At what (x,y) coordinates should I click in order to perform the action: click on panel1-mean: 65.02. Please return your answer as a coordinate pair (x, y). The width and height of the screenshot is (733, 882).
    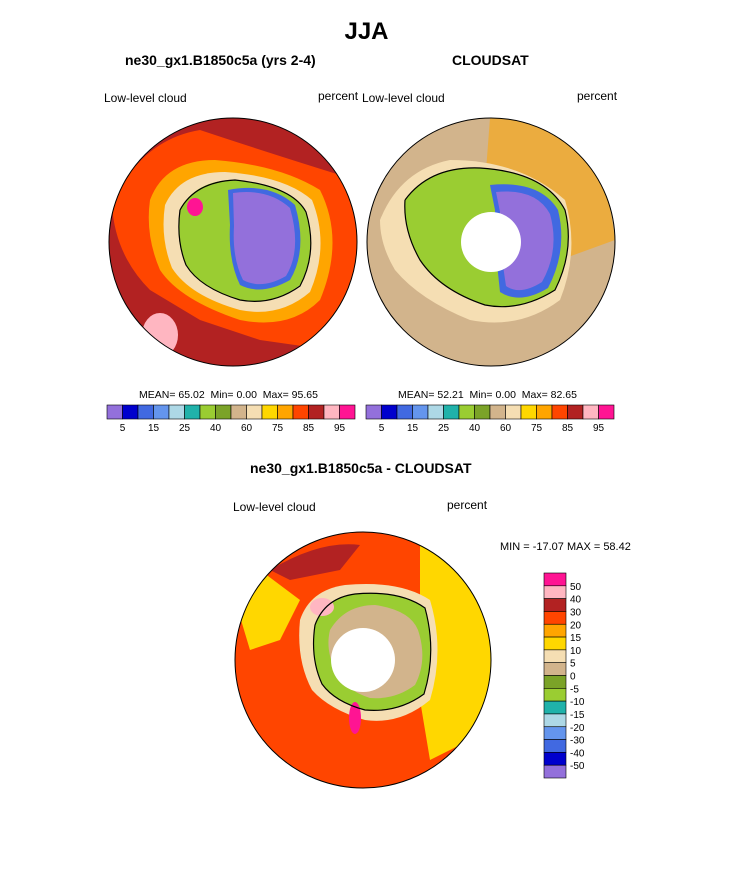
    Looking at the image, I should click on (191, 395).